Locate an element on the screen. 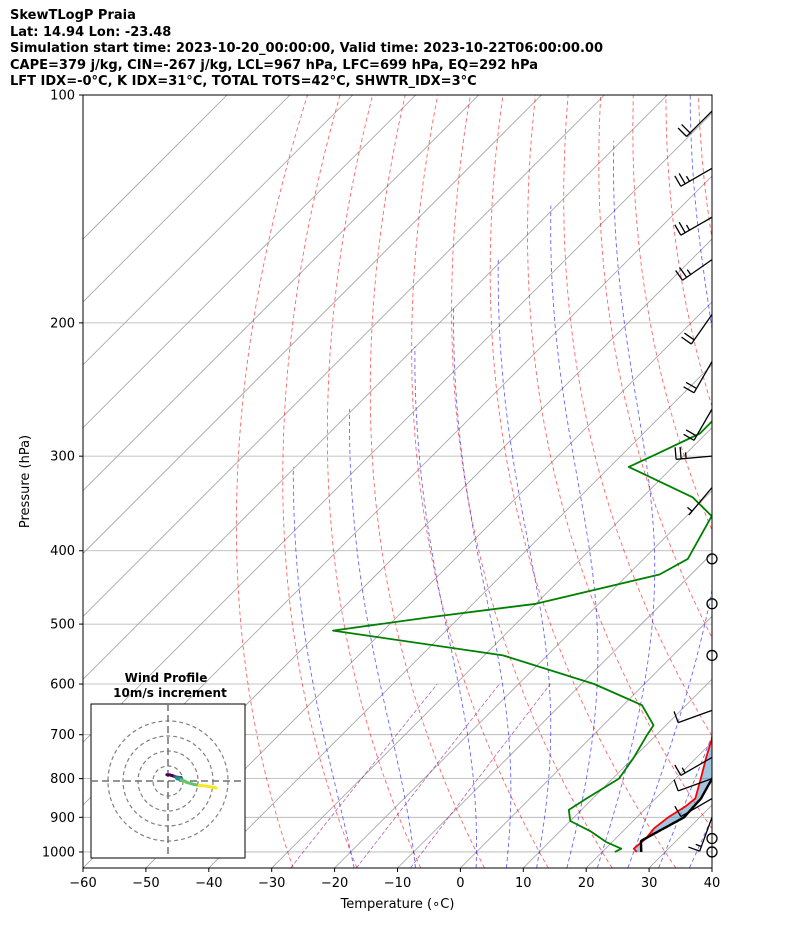  temperature-trace is located at coordinates (672, 794).